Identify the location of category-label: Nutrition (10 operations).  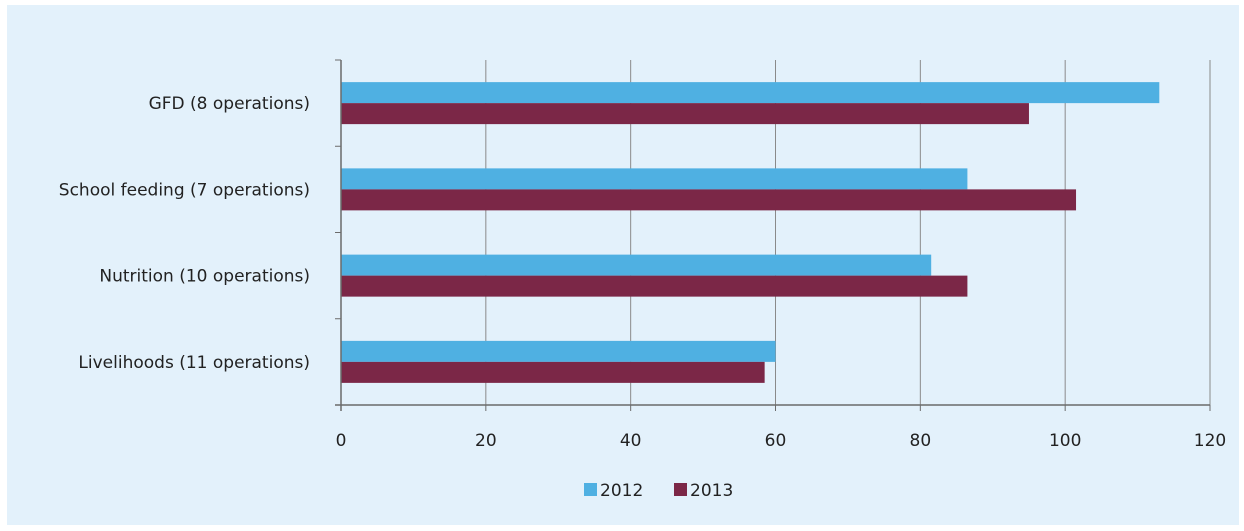
(204, 277).